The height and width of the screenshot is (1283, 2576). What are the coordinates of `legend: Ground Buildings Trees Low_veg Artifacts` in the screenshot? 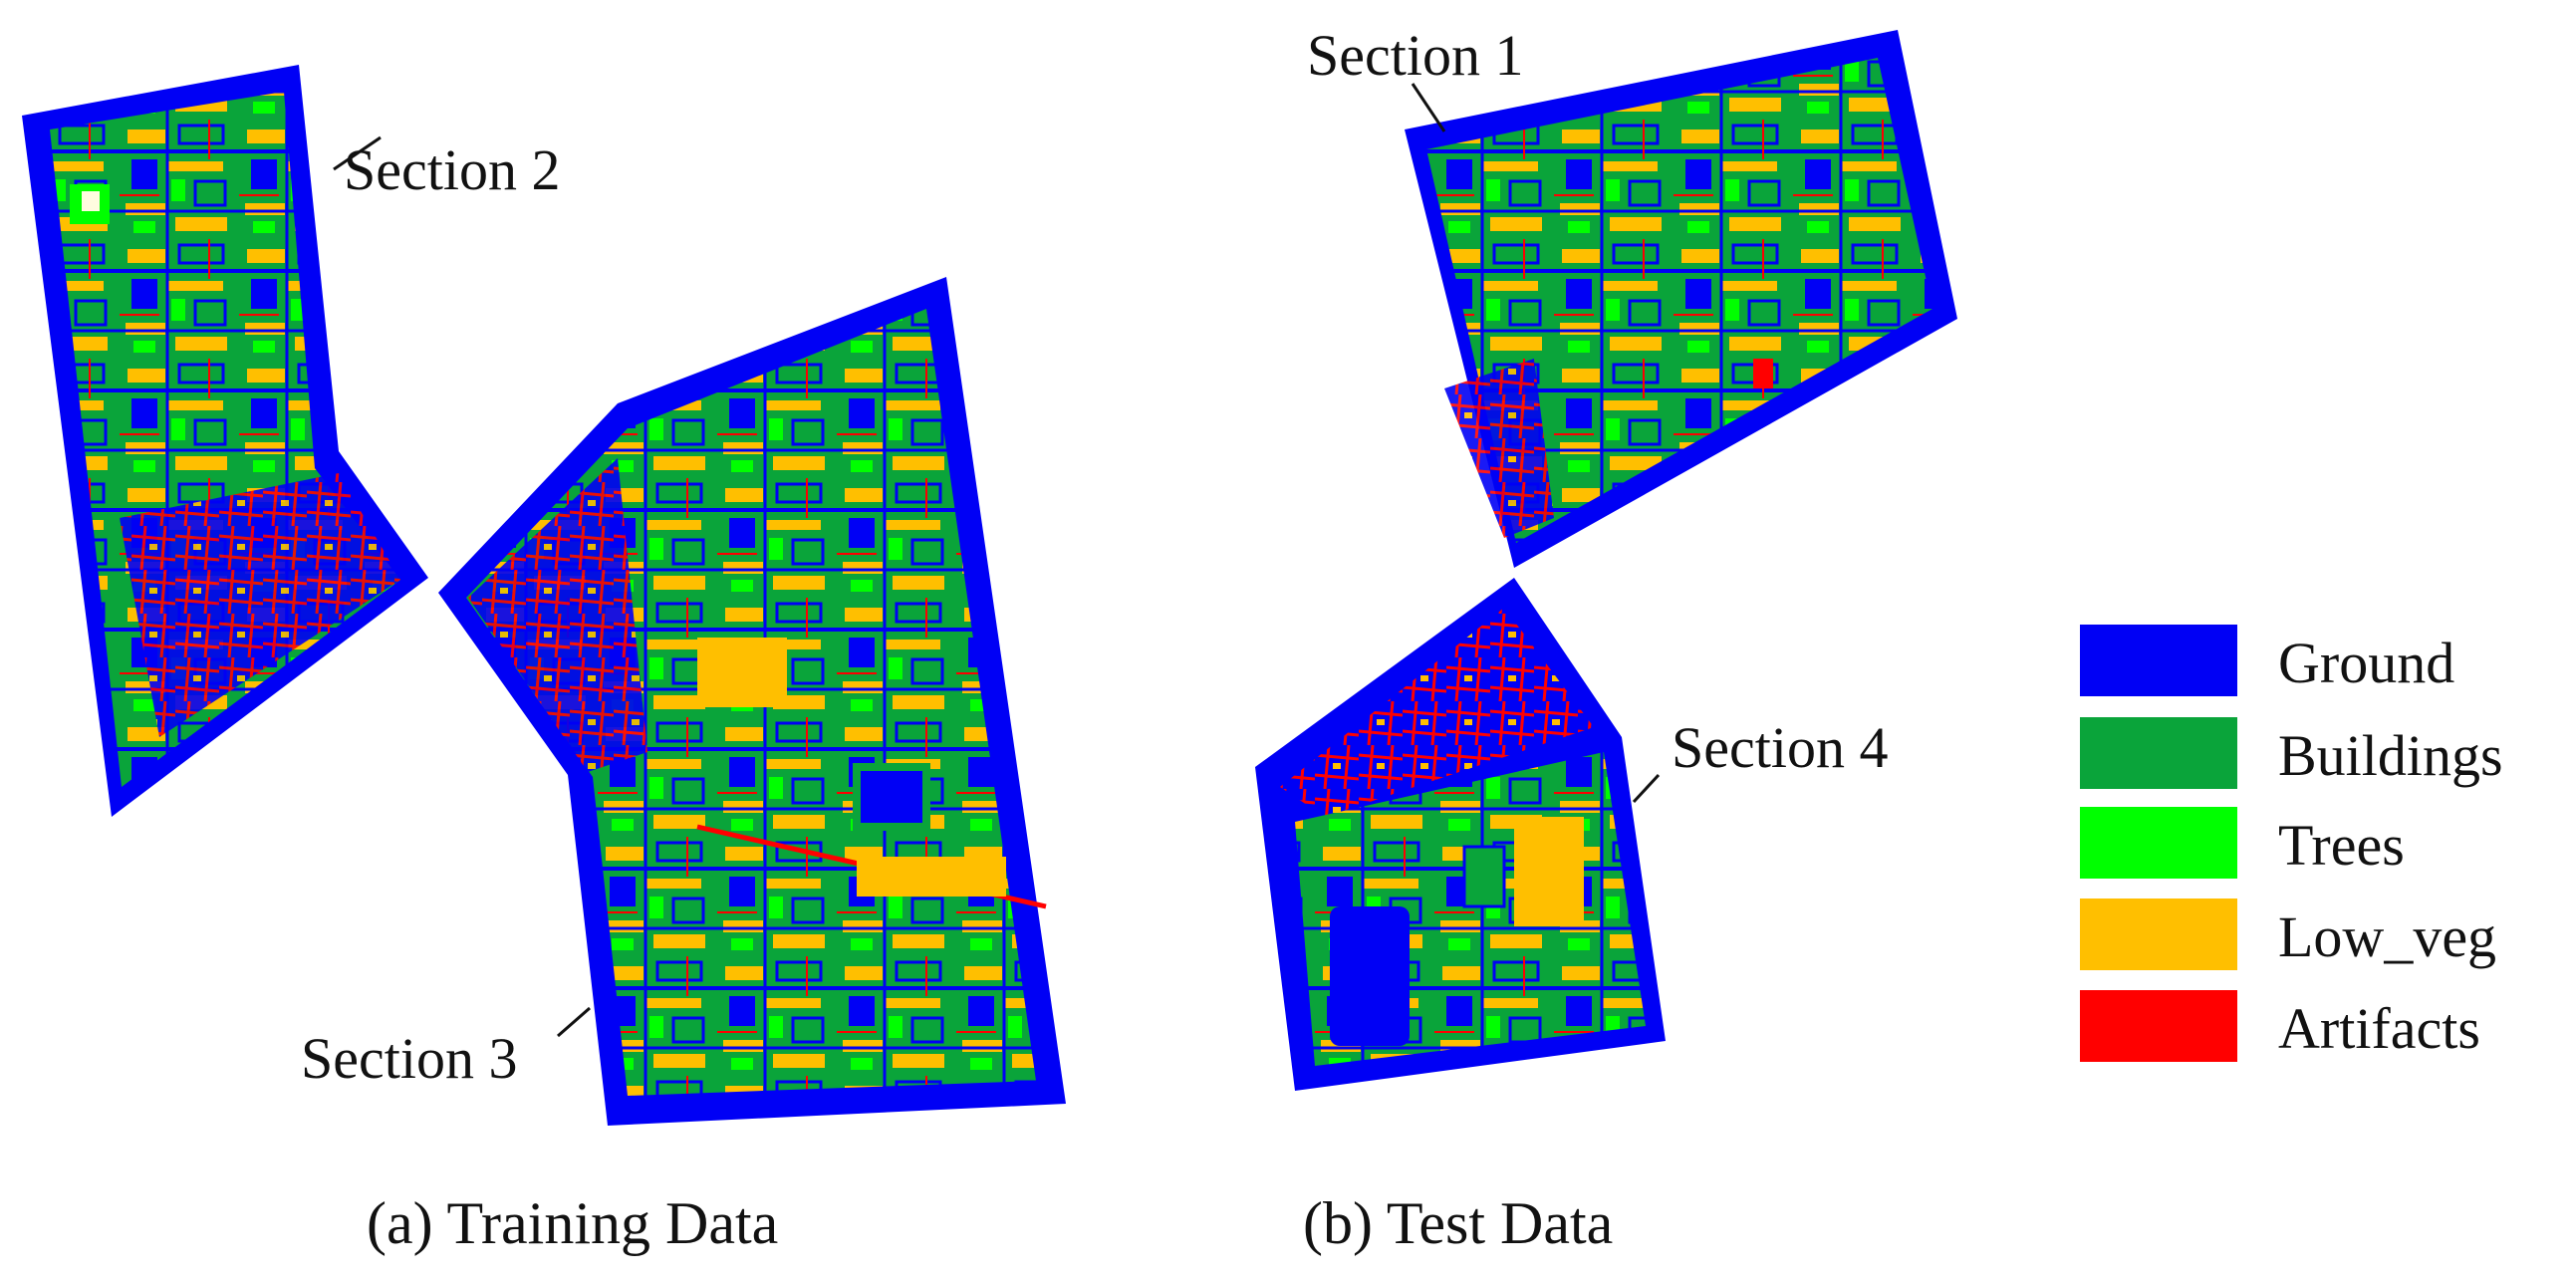 It's located at (2291, 843).